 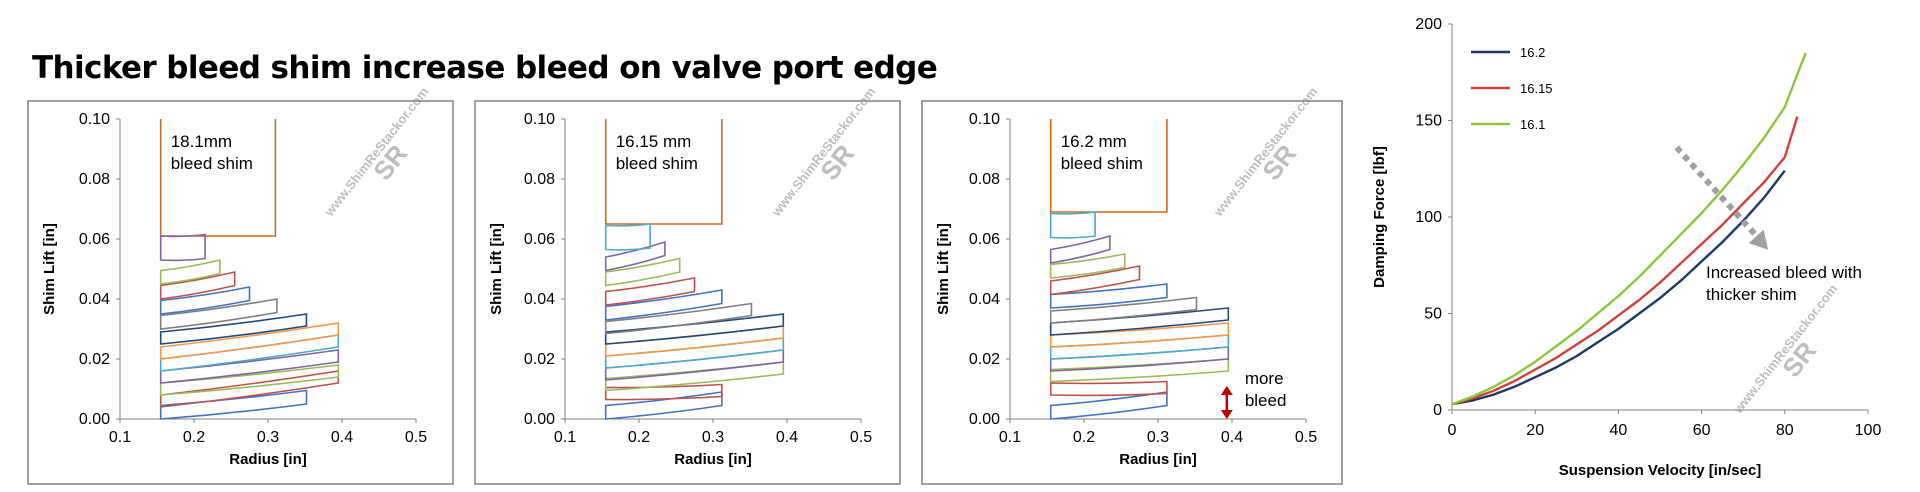 I want to click on y-tick-label: 0.06, so click(x=984, y=239).